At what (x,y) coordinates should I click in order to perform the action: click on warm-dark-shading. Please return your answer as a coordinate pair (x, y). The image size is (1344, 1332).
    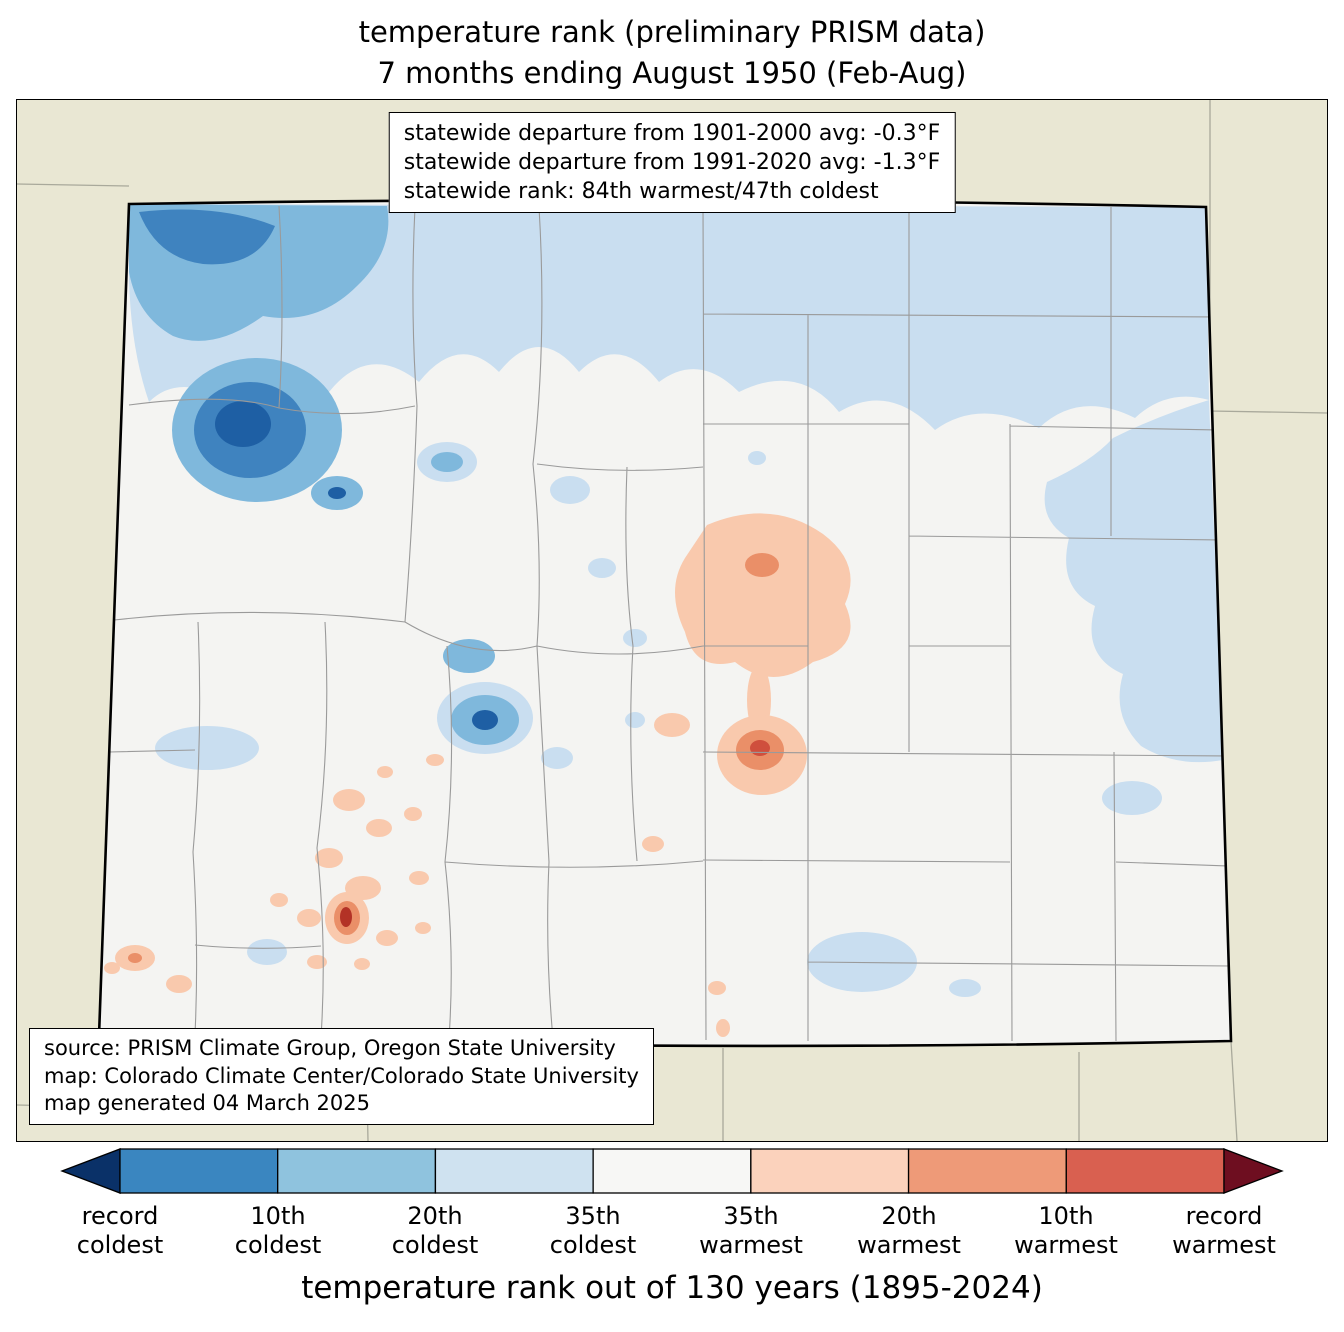
    Looking at the image, I should click on (346, 917).